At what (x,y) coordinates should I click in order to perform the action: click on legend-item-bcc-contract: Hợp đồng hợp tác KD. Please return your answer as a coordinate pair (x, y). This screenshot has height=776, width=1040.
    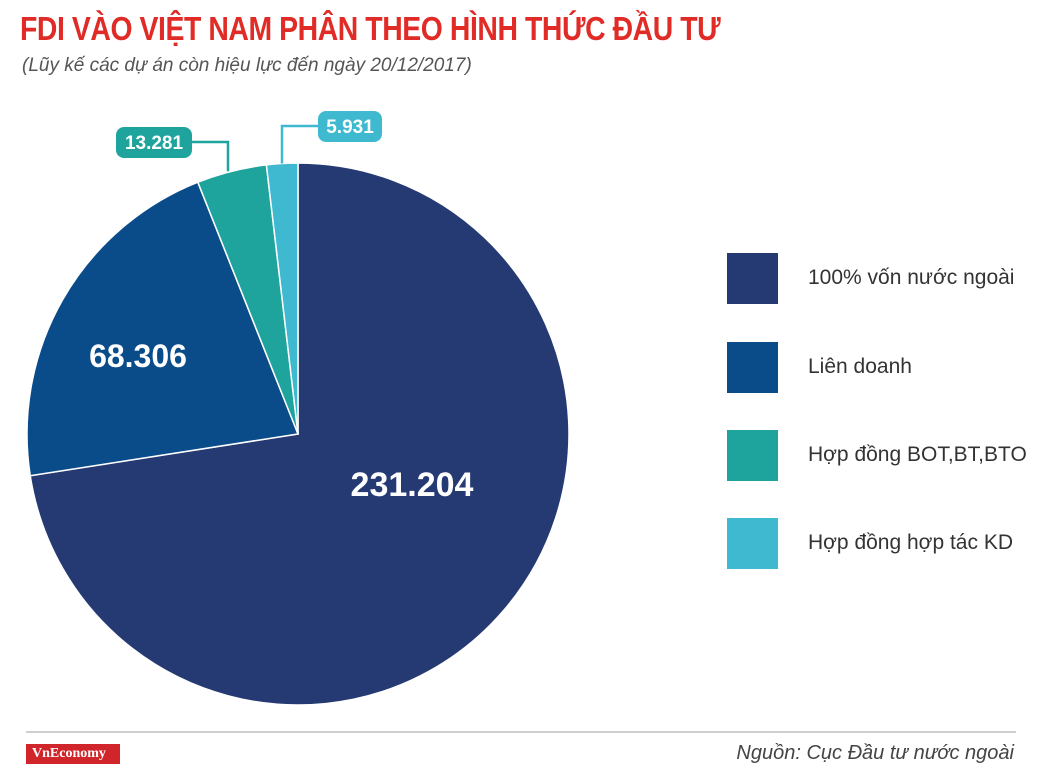
    Looking at the image, I should click on (877, 544).